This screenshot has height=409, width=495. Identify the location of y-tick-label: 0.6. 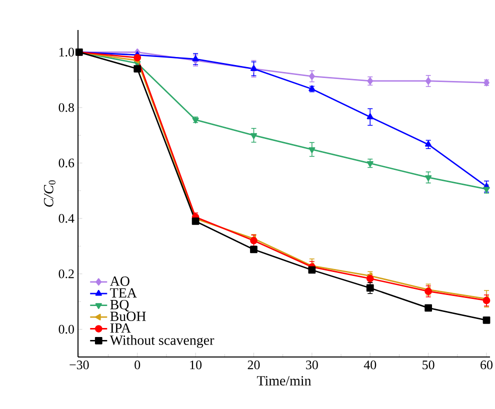
(66, 163).